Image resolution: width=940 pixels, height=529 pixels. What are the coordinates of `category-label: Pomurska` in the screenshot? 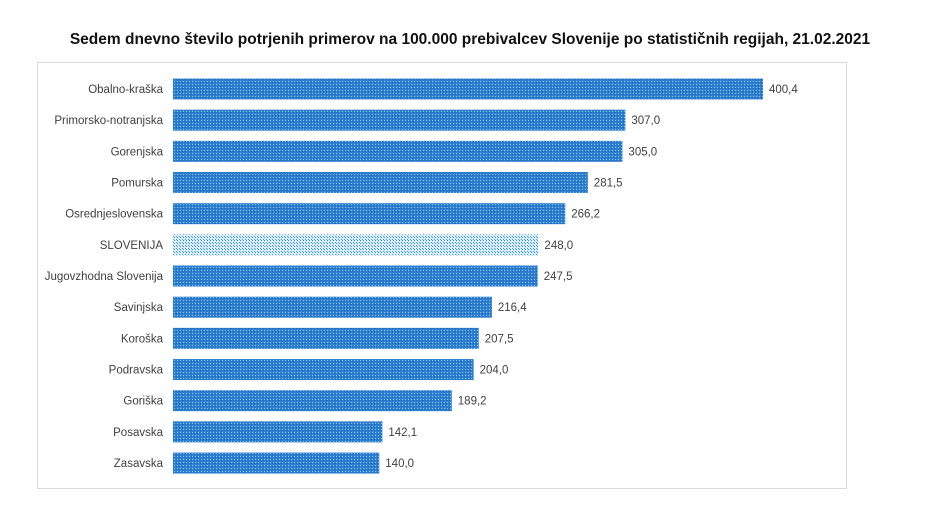 It's located at (137, 184).